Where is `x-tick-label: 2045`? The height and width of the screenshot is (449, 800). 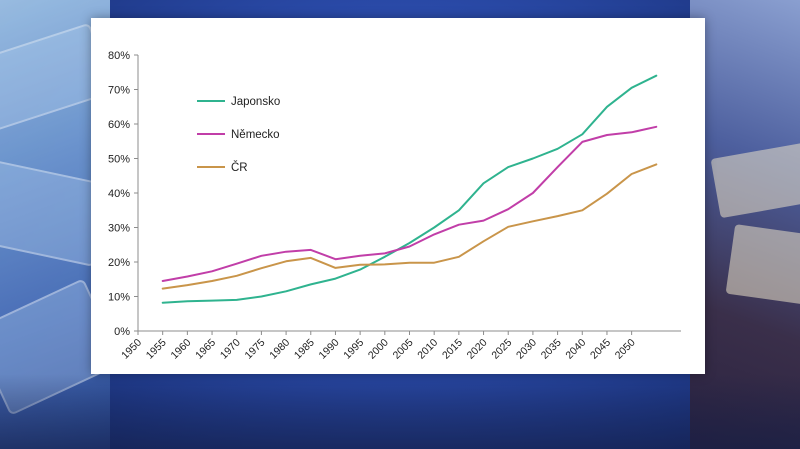 x-tick-label: 2045 is located at coordinates (600, 349).